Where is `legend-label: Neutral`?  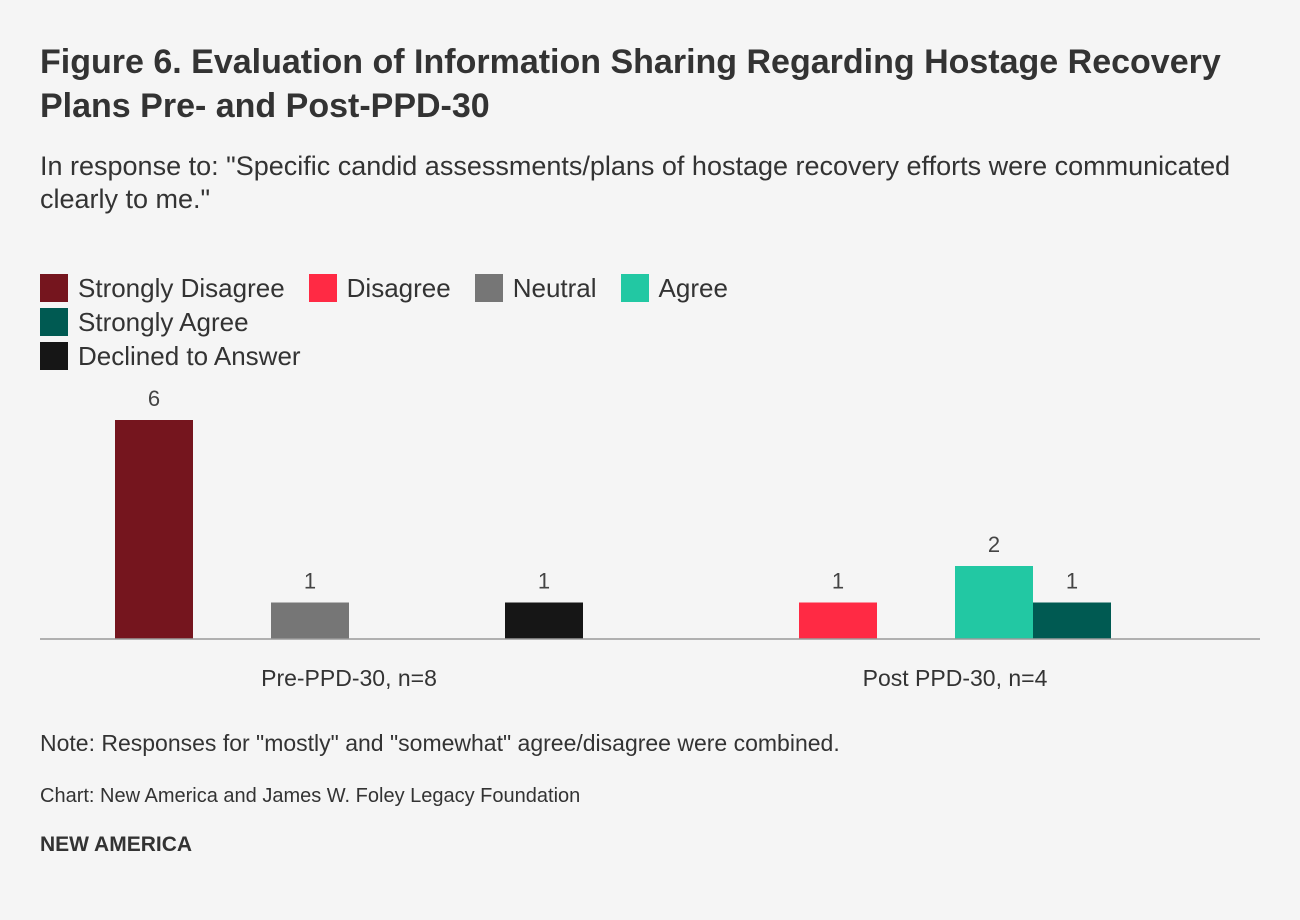
legend-label: Neutral is located at coordinates (554, 287).